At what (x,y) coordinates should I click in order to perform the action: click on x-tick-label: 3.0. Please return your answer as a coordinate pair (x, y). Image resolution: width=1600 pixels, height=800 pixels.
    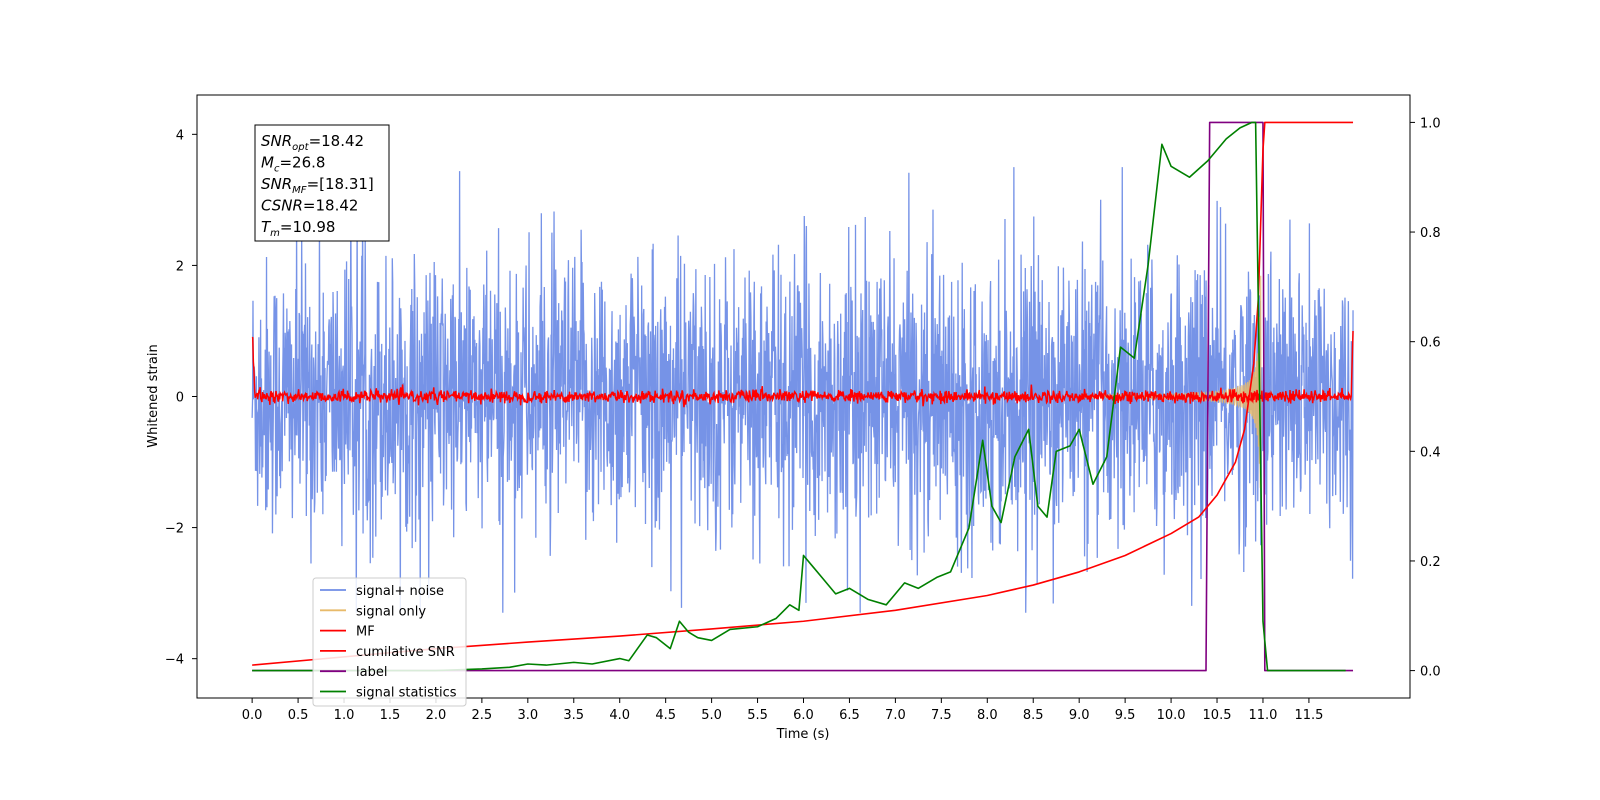
    Looking at the image, I should click on (527, 715).